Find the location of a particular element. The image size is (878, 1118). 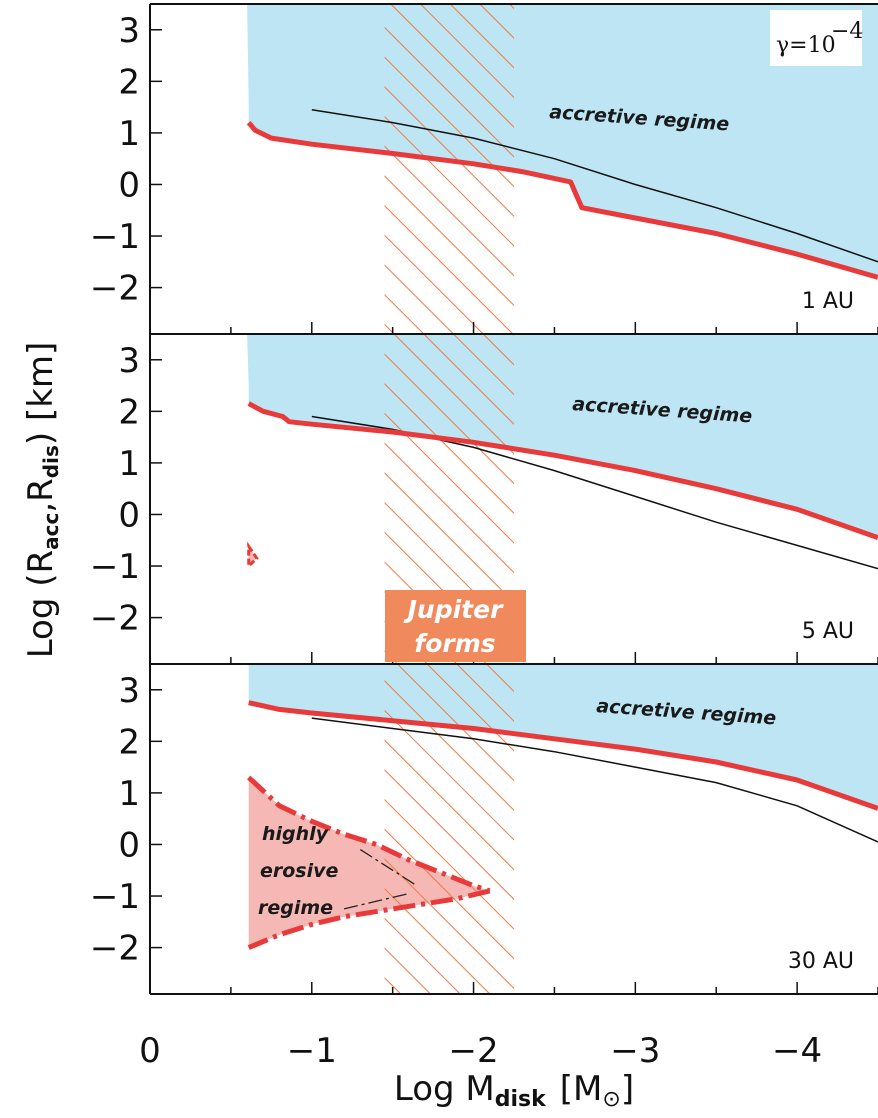

accretive-region-fill is located at coordinates (563, 736).